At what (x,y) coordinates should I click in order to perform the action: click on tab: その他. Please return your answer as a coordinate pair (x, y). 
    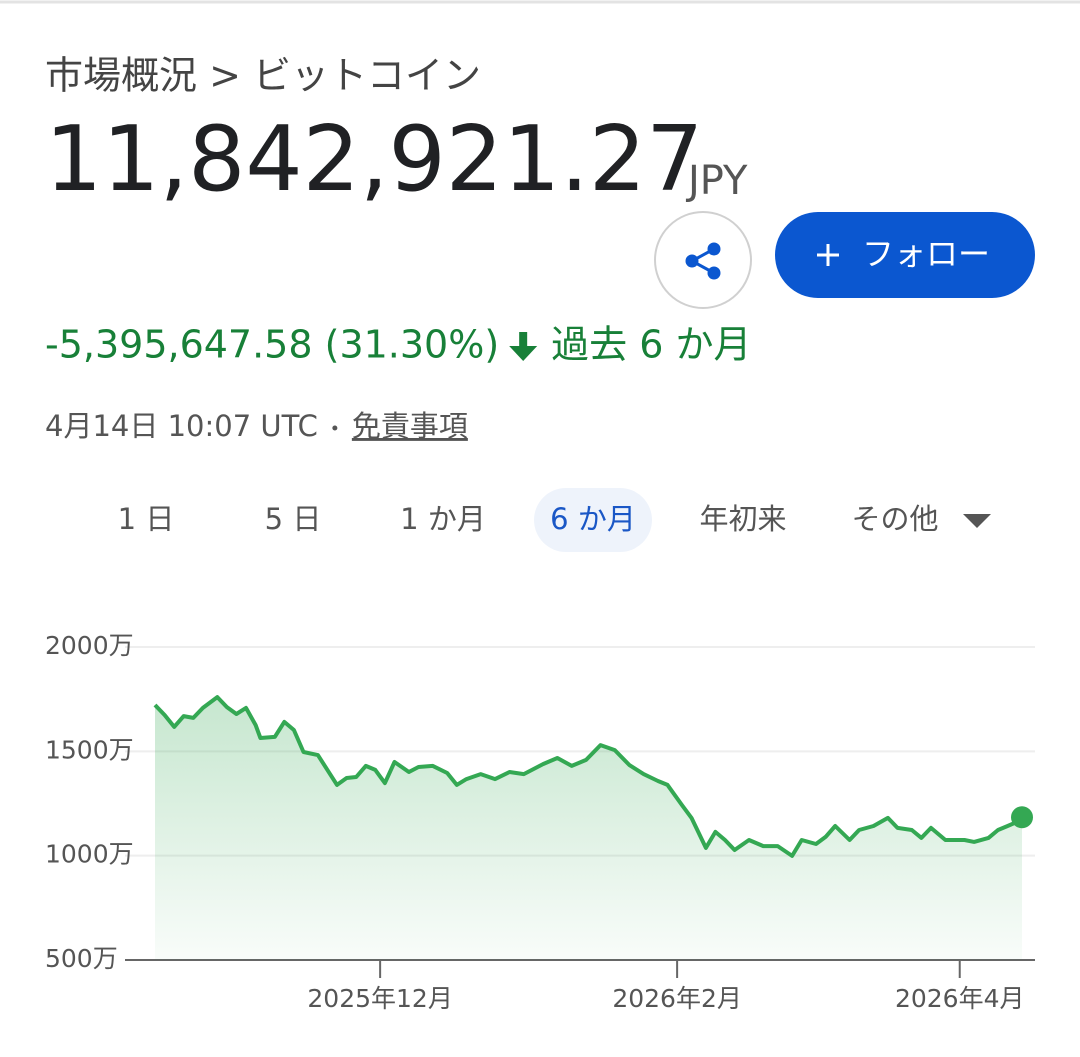
    Looking at the image, I should click on (894, 519).